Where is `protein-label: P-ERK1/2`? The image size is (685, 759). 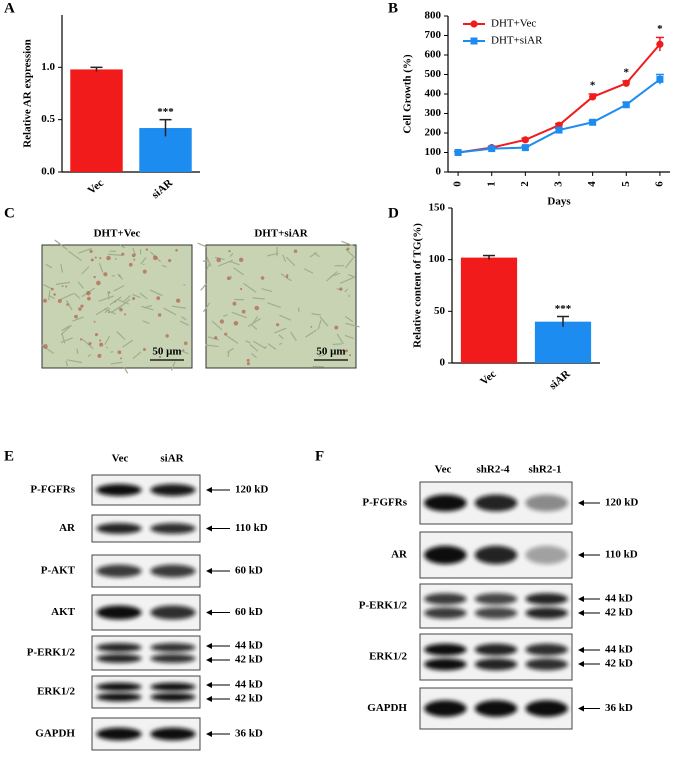
protein-label: P-ERK1/2 is located at coordinates (51, 653).